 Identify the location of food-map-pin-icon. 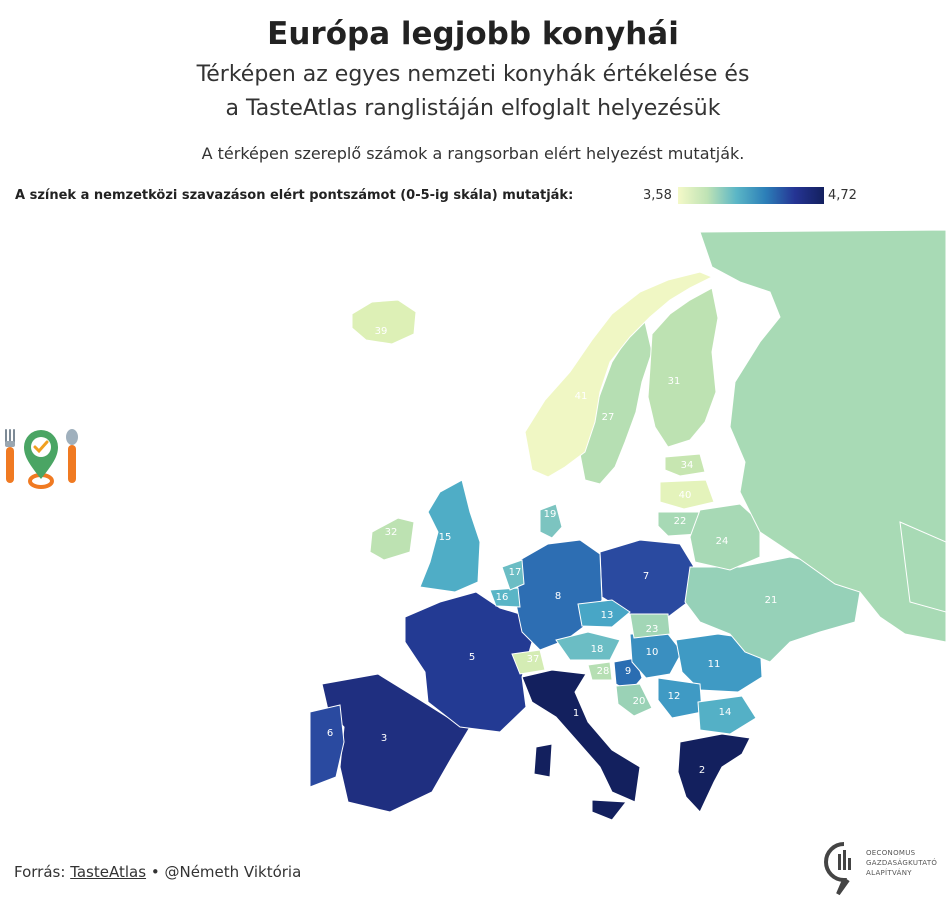
(41, 459).